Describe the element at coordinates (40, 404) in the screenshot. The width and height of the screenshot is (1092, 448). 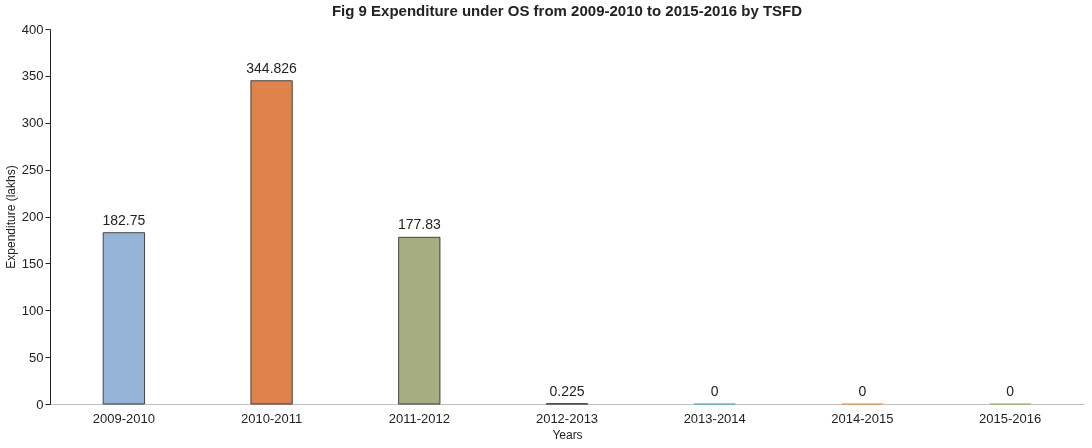
I see `y-tick-label: 0` at that location.